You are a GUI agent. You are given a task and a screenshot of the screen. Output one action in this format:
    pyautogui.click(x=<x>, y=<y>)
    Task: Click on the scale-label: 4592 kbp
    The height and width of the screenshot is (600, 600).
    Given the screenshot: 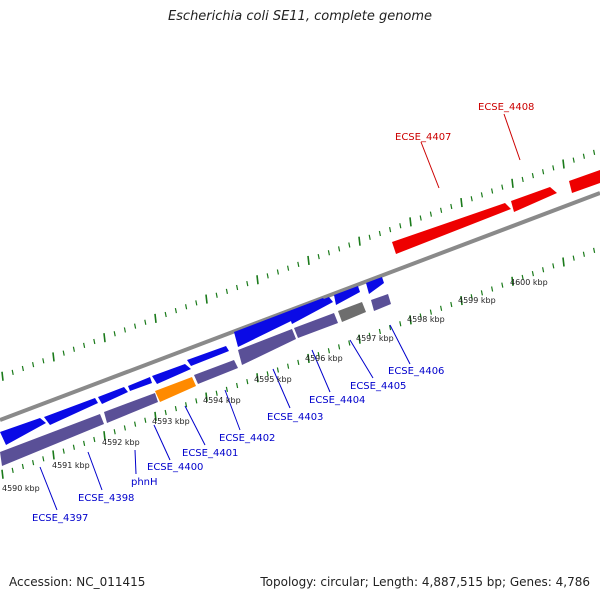 What is the action you would take?
    pyautogui.click(x=121, y=442)
    